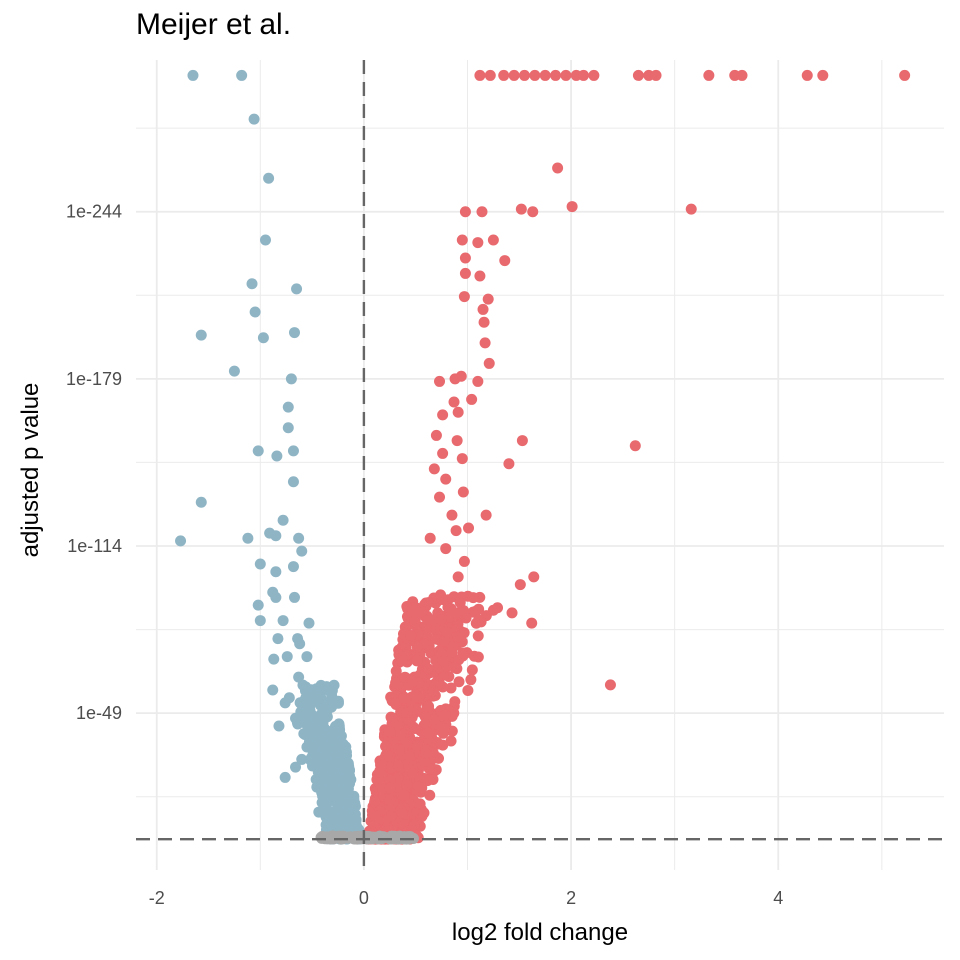  Describe the element at coordinates (94, 212) in the screenshot. I see `y-tick-label: 1e-244` at that location.